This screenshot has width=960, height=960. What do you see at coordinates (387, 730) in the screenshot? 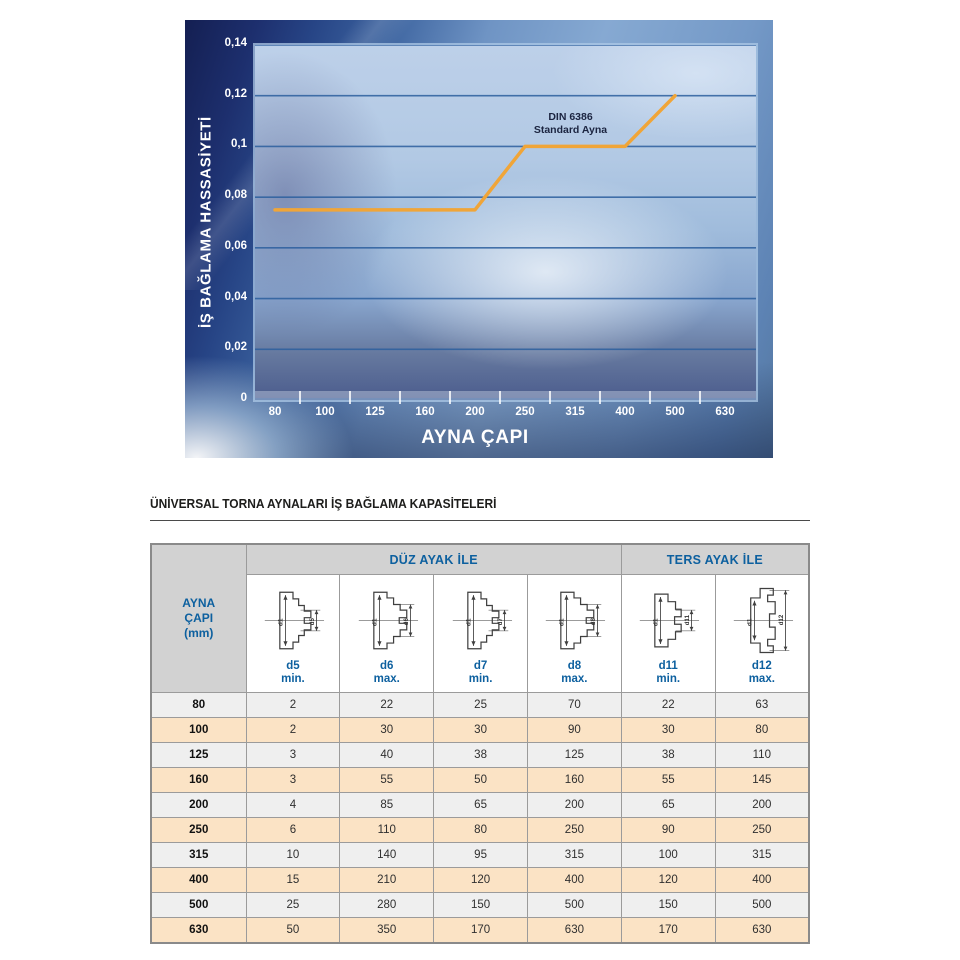
I see `cell-100-d6: 30` at bounding box center [387, 730].